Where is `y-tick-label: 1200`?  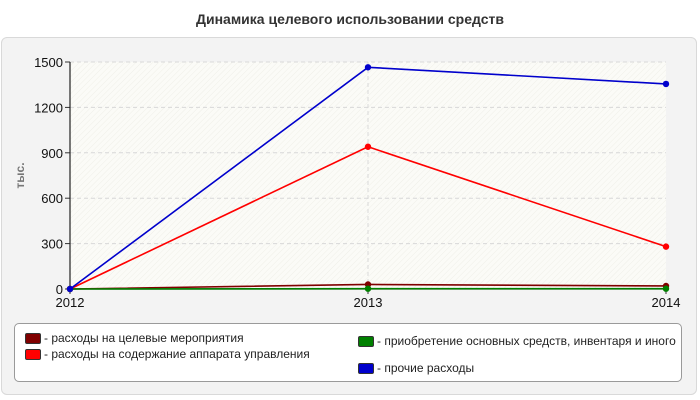
y-tick-label: 1200 is located at coordinates (48, 107).